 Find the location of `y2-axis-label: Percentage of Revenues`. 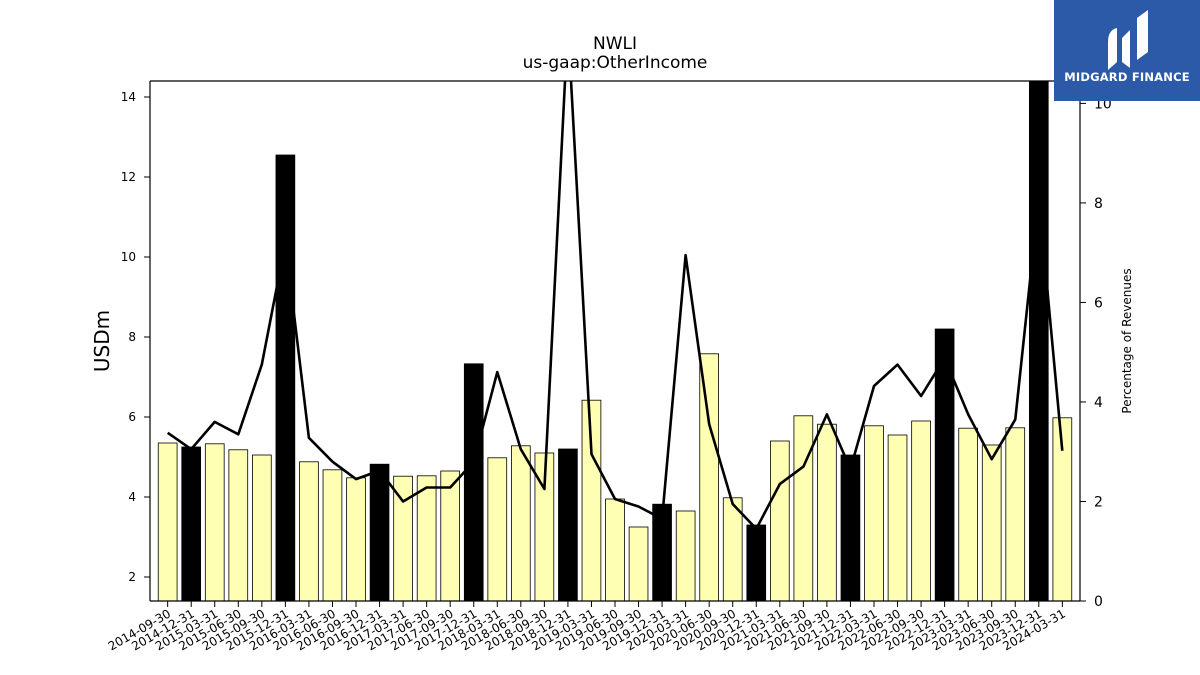

y2-axis-label: Percentage of Revenues is located at coordinates (1127, 340).